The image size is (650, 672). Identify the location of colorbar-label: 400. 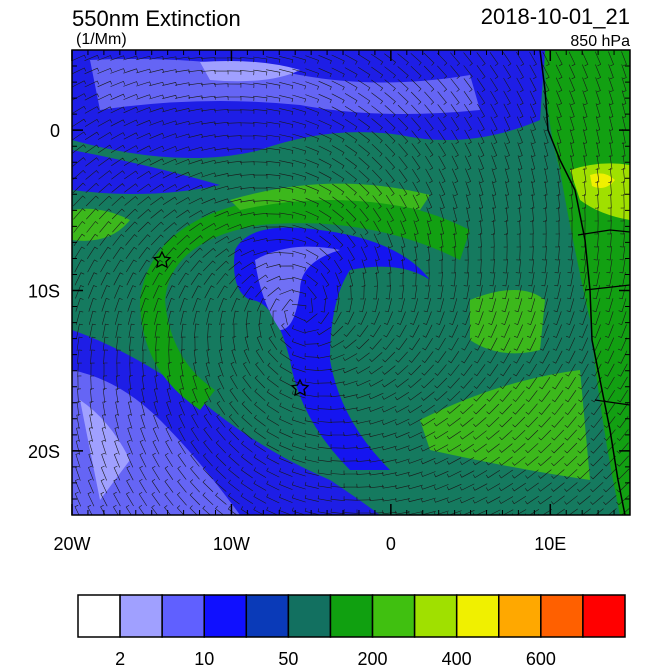
(457, 658).